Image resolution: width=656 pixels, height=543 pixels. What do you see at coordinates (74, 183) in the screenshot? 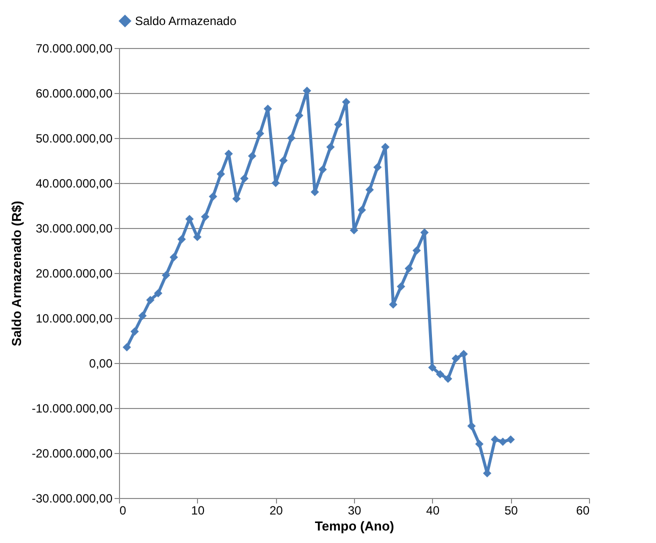
I see `y-tick-label: 40.000.000,00` at bounding box center [74, 183].